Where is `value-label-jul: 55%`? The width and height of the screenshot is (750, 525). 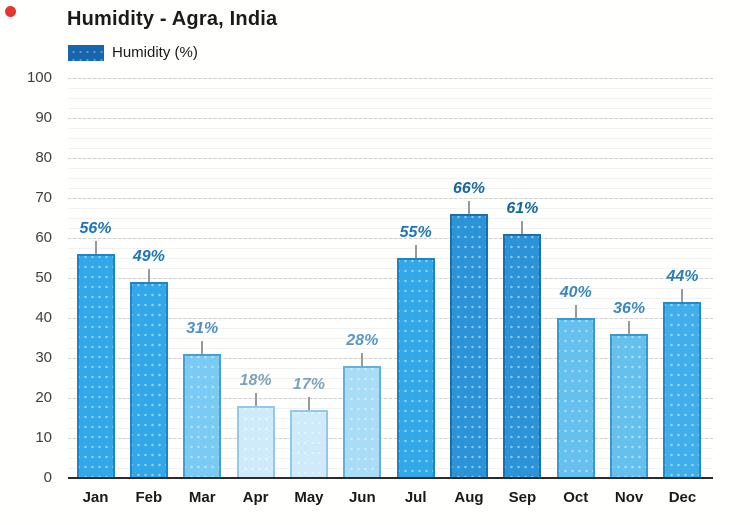 value-label-jul: 55% is located at coordinates (415, 232).